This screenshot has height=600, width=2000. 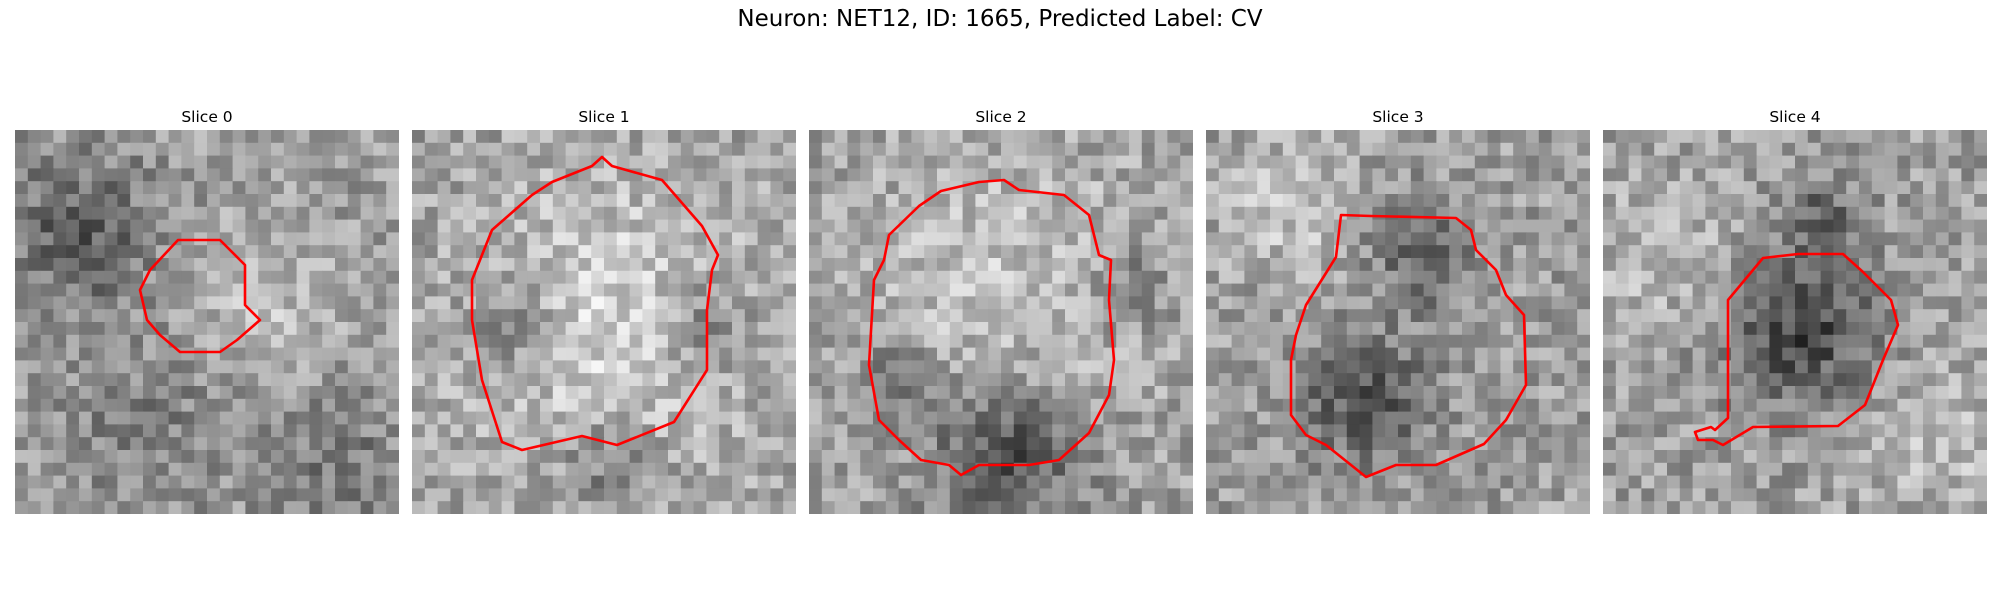 I want to click on slice-title: Slice 0, so click(x=207, y=117).